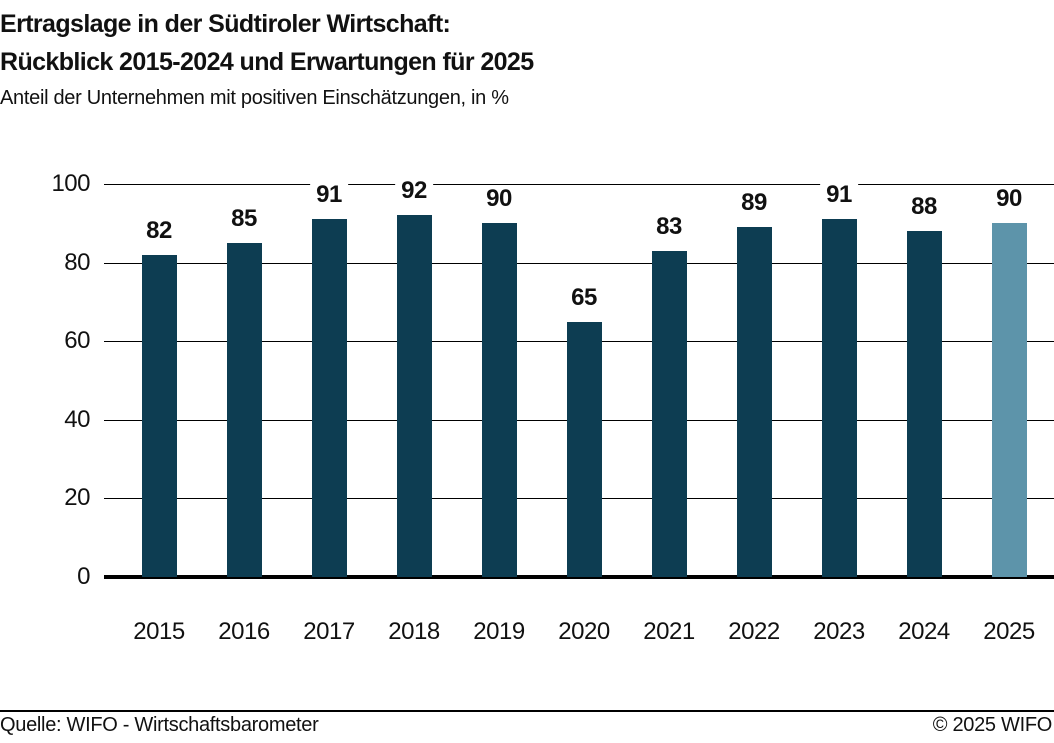  Describe the element at coordinates (244, 631) in the screenshot. I see `x-tick-label: 2016` at that location.